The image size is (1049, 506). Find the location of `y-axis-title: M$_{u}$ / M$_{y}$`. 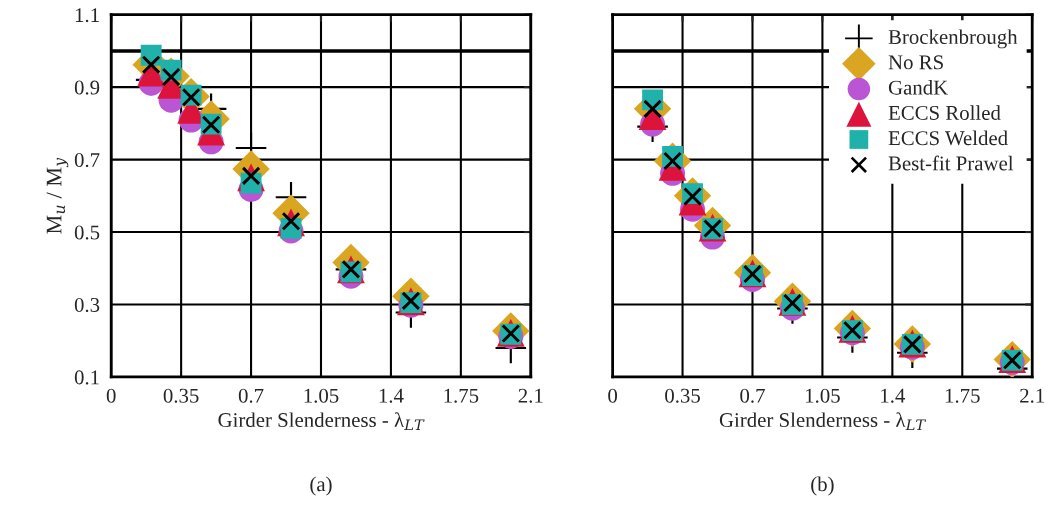

y-axis-title: M$_{u}$ / M$_{y}$ is located at coordinates (57, 195).